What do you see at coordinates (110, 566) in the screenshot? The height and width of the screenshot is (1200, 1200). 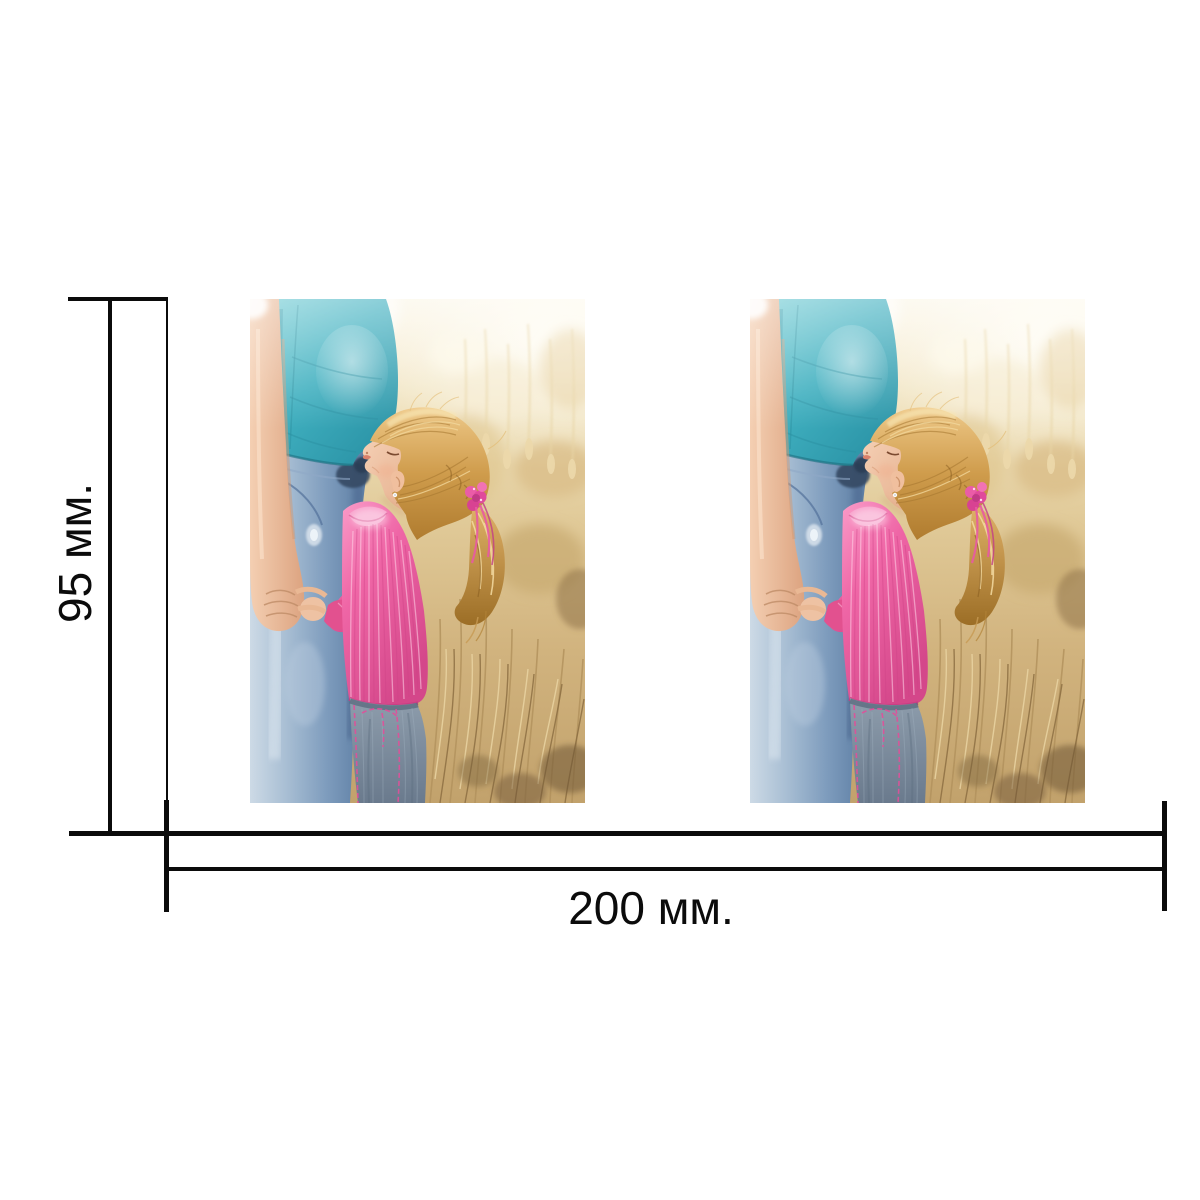 I see `height-dimension-line` at bounding box center [110, 566].